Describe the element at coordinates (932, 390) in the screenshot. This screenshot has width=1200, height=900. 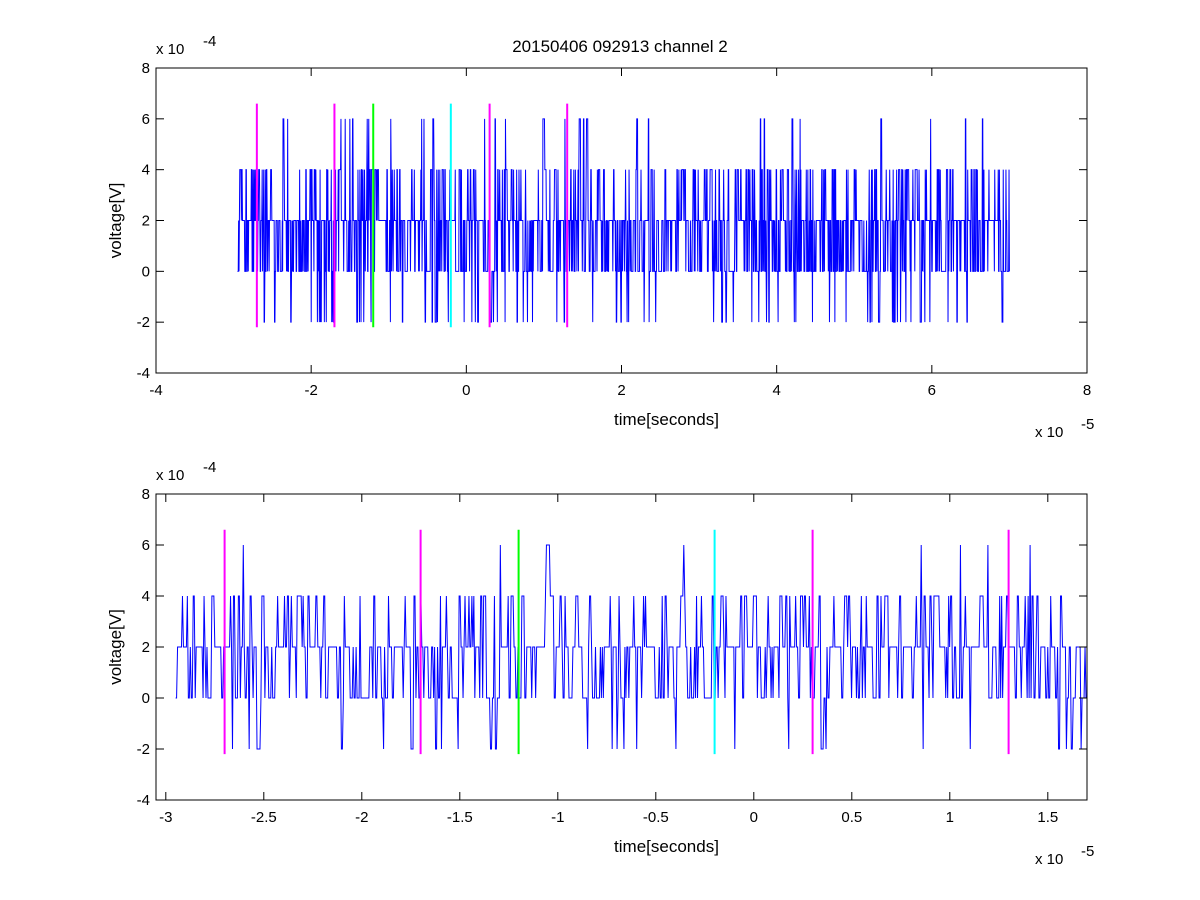
I see `x-tick-label: 6` at that location.